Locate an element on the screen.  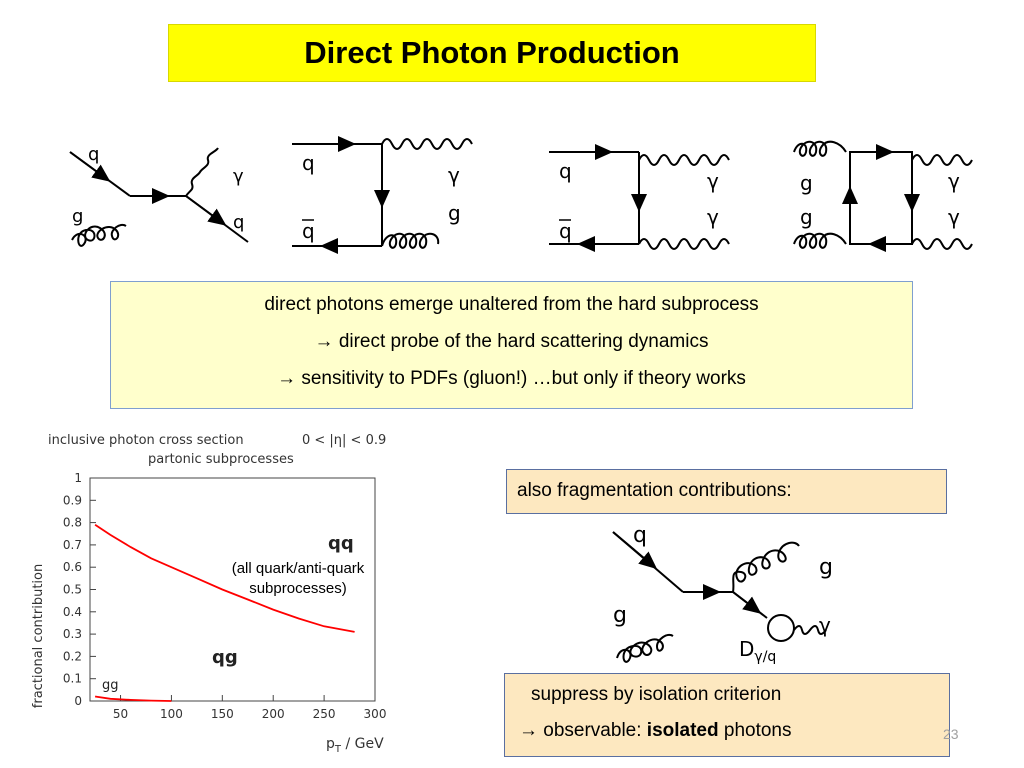
label-fragmentation-function: Dγ/q is located at coordinates (757, 651).